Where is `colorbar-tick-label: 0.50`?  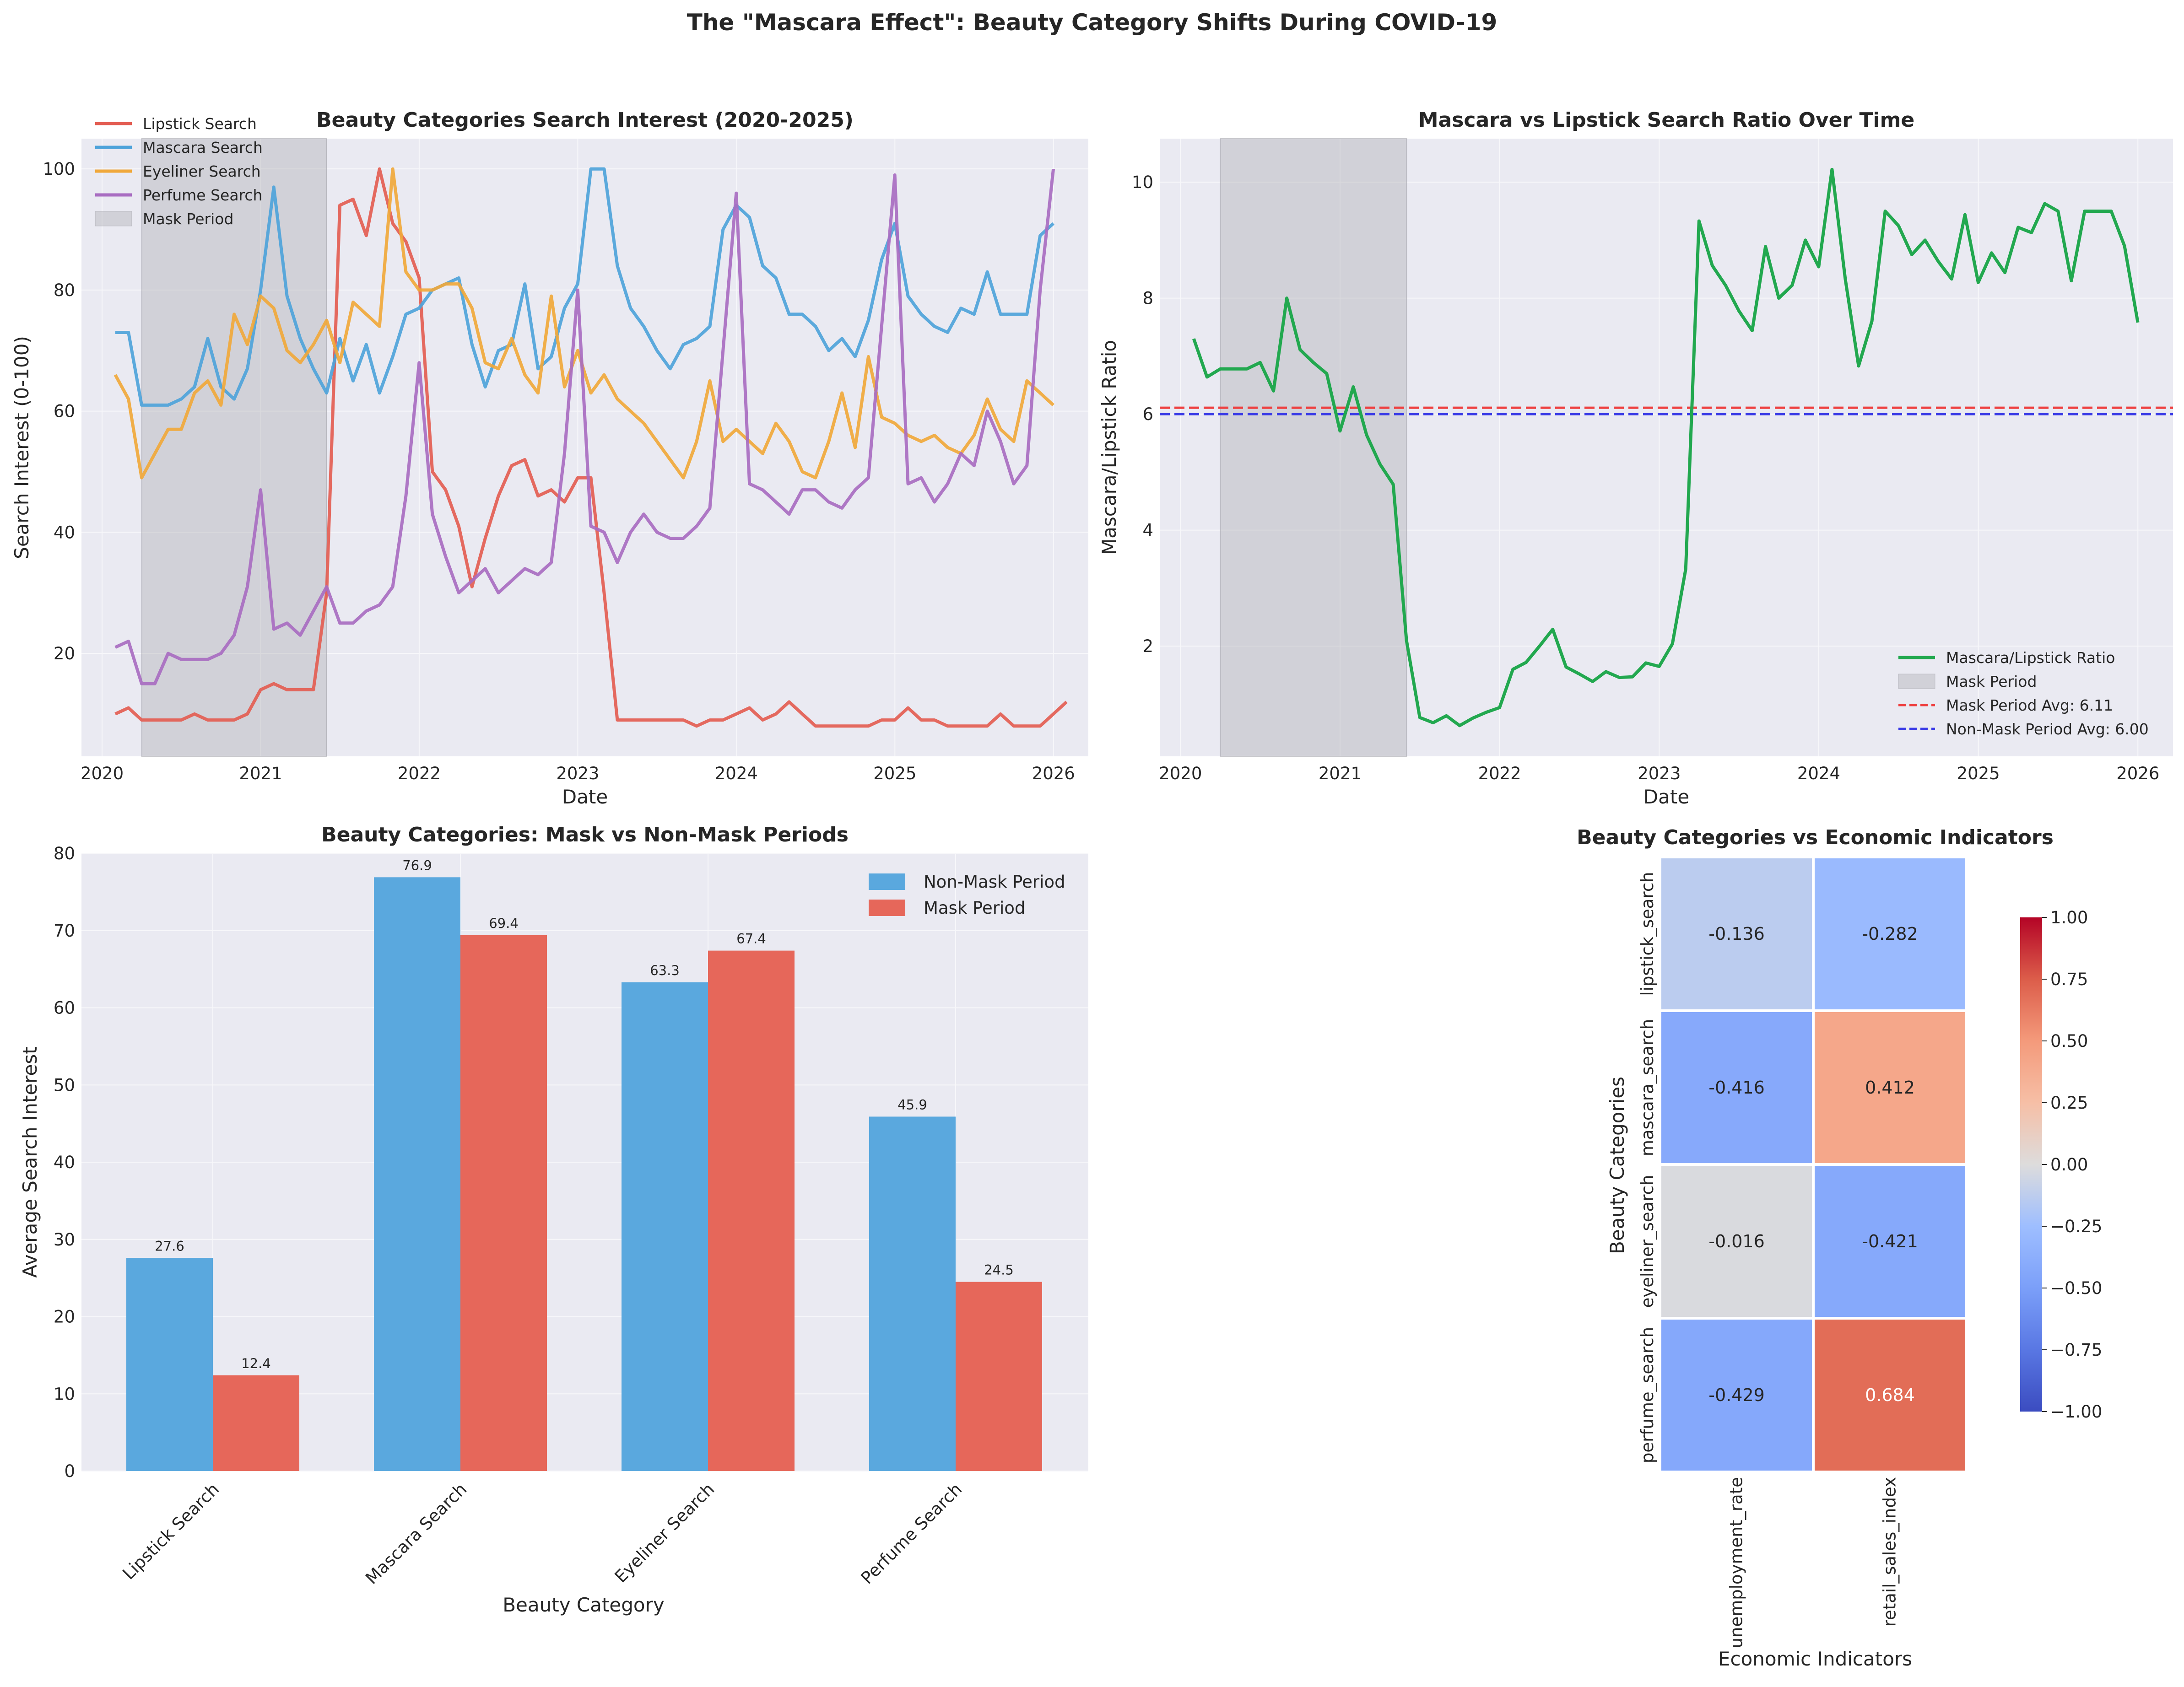
colorbar-tick-label: 0.50 is located at coordinates (2069, 1041).